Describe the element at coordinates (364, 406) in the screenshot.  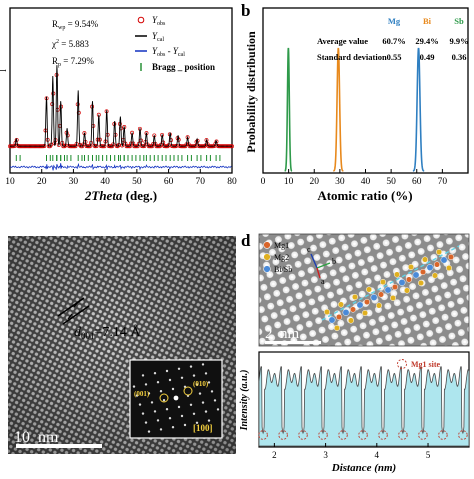
I see `intensity-profile` at that location.